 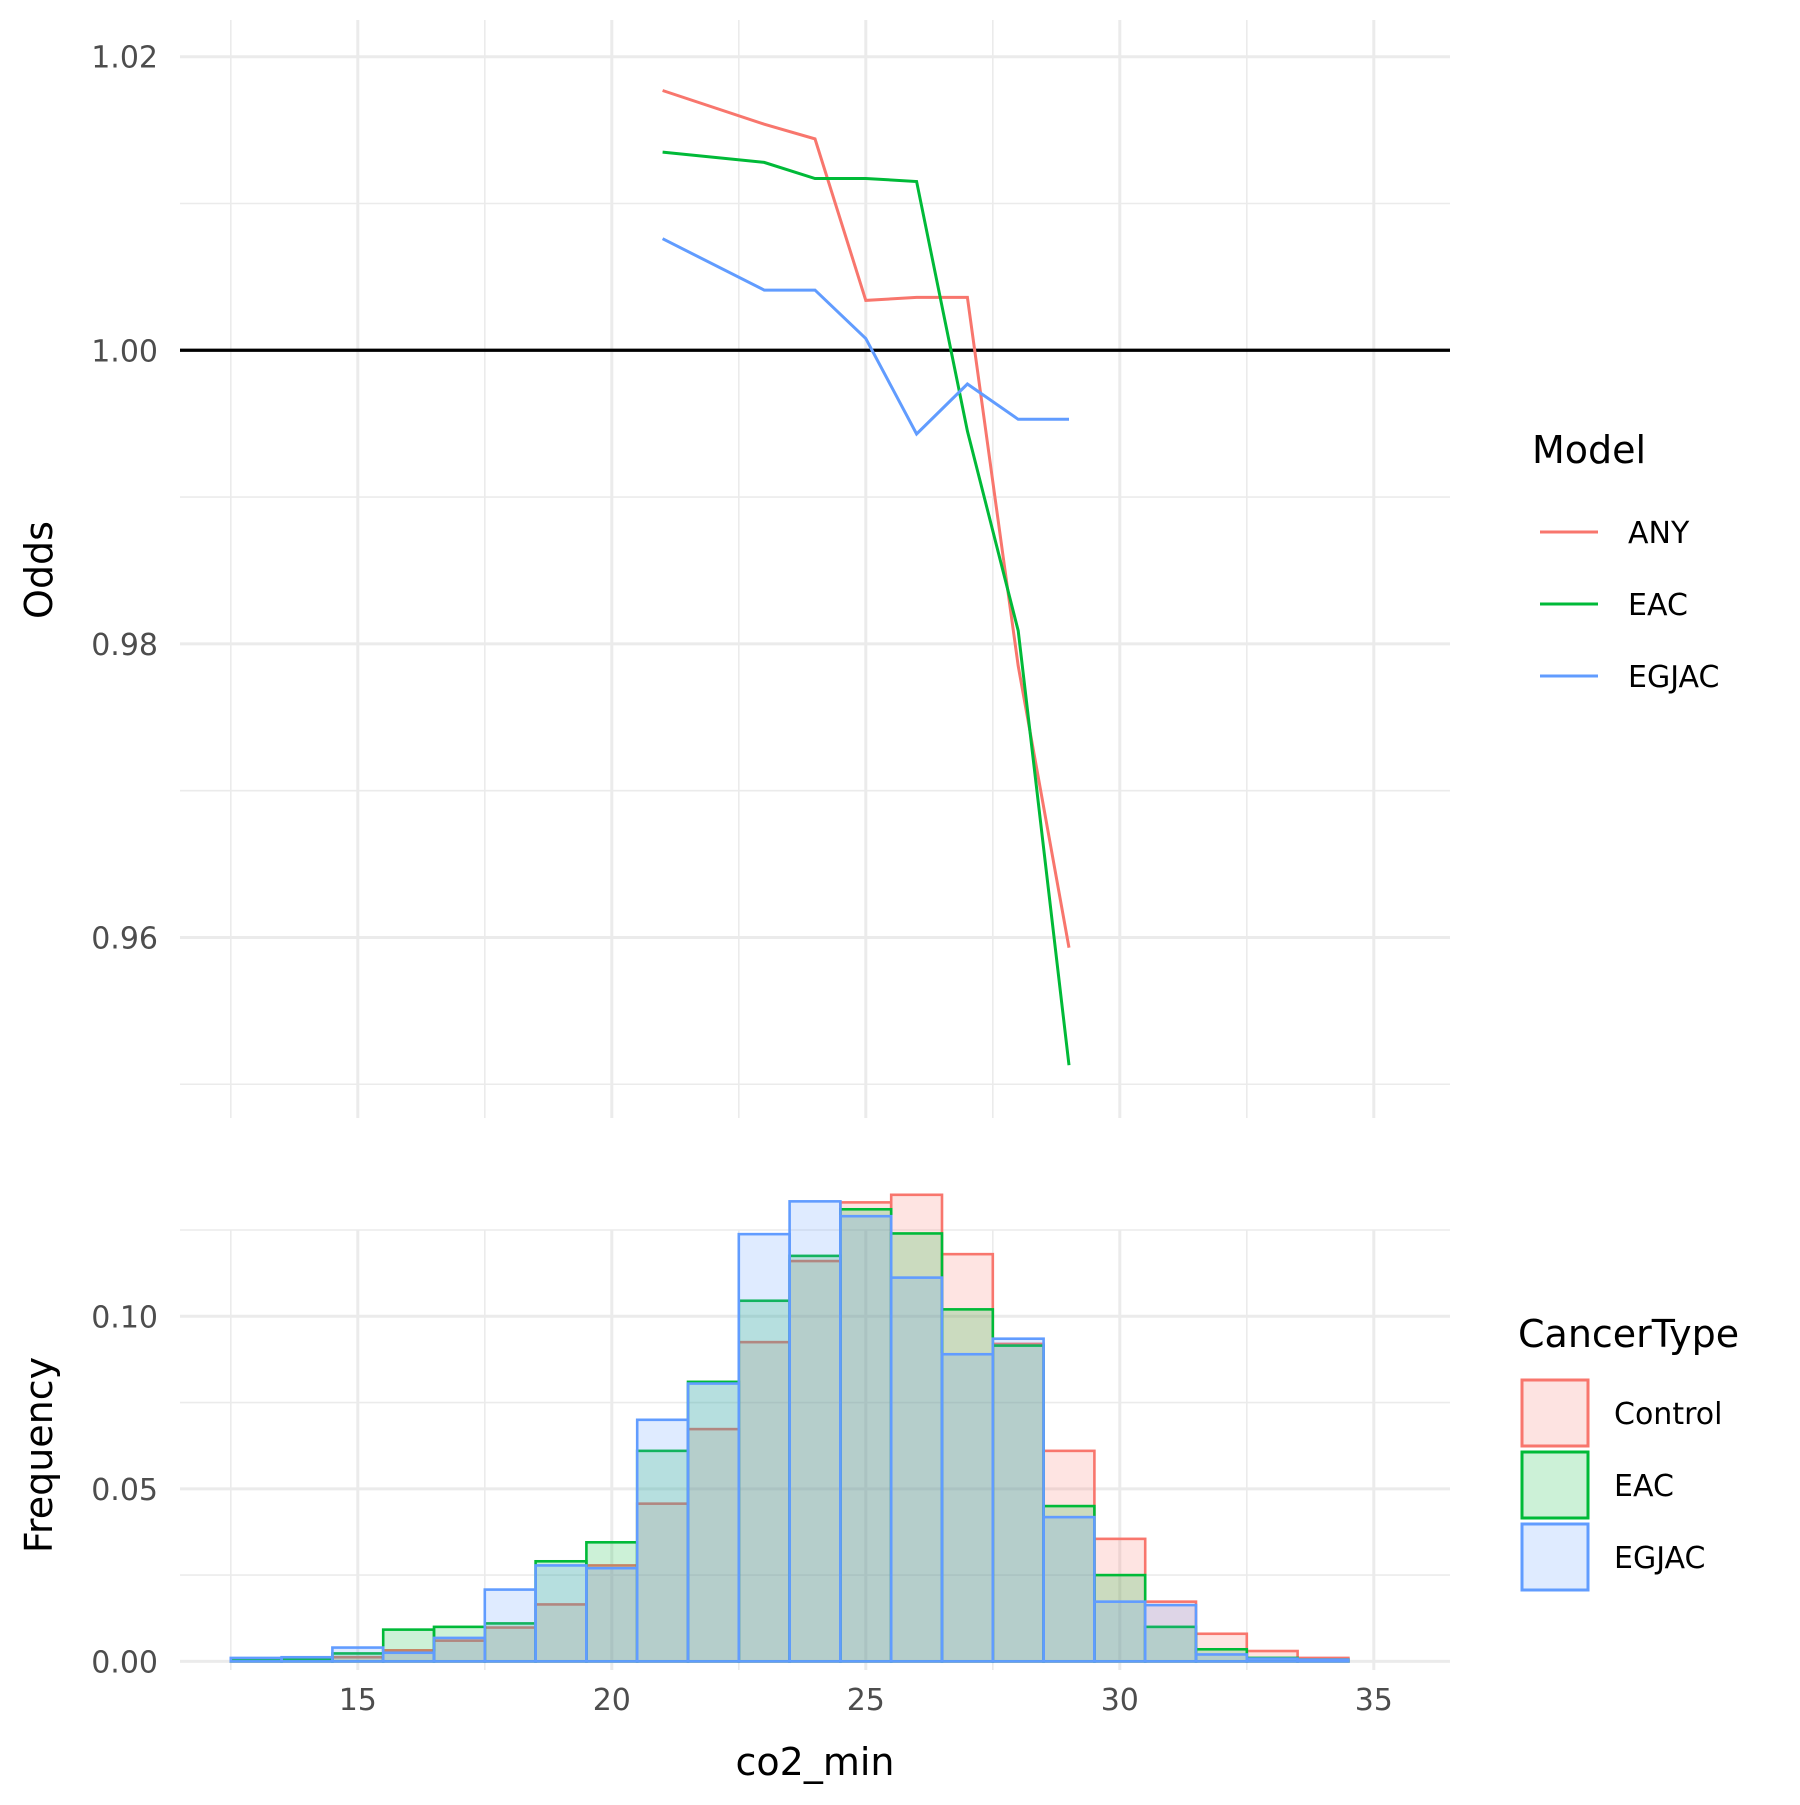 I want to click on odds-series-line-any, so click(x=866, y=518).